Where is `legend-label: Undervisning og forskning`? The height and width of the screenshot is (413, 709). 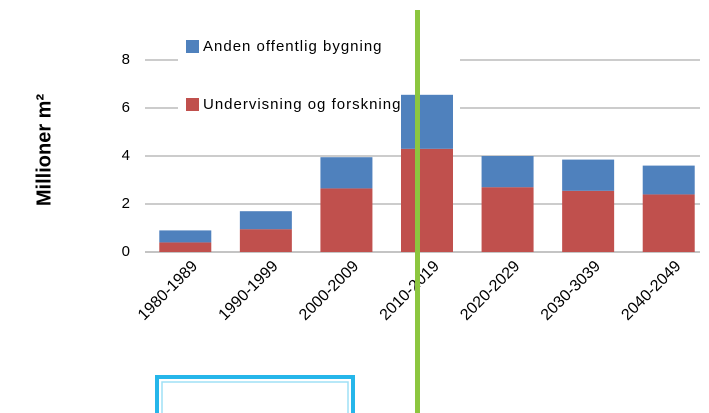
legend-label: Undervisning og forskning is located at coordinates (302, 104).